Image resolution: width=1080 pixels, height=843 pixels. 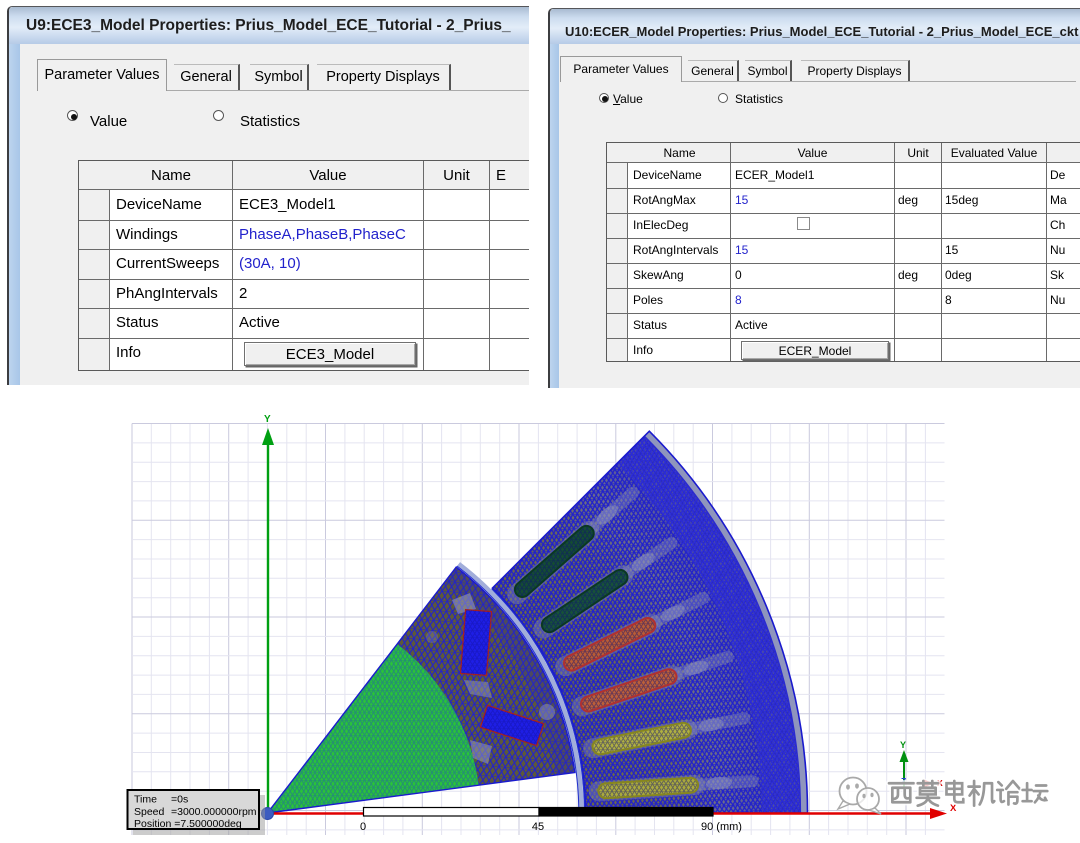 I want to click on svg-text: Position =7.500000deg, so click(x=188, y=824).